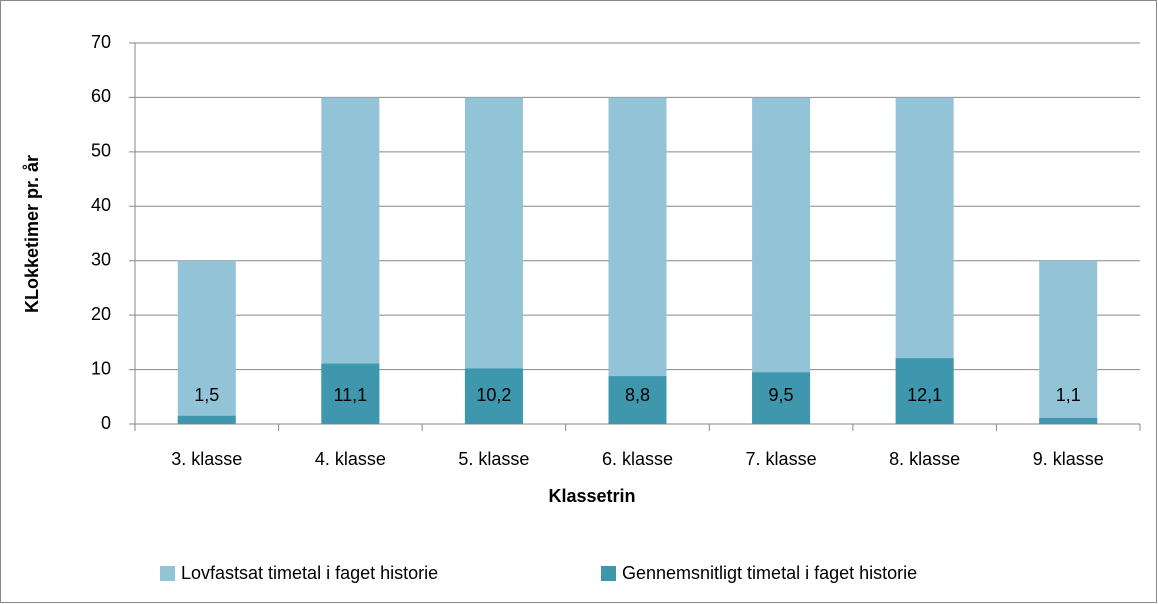 The width and height of the screenshot is (1158, 604). I want to click on y-tick-label: 0, so click(106, 423).